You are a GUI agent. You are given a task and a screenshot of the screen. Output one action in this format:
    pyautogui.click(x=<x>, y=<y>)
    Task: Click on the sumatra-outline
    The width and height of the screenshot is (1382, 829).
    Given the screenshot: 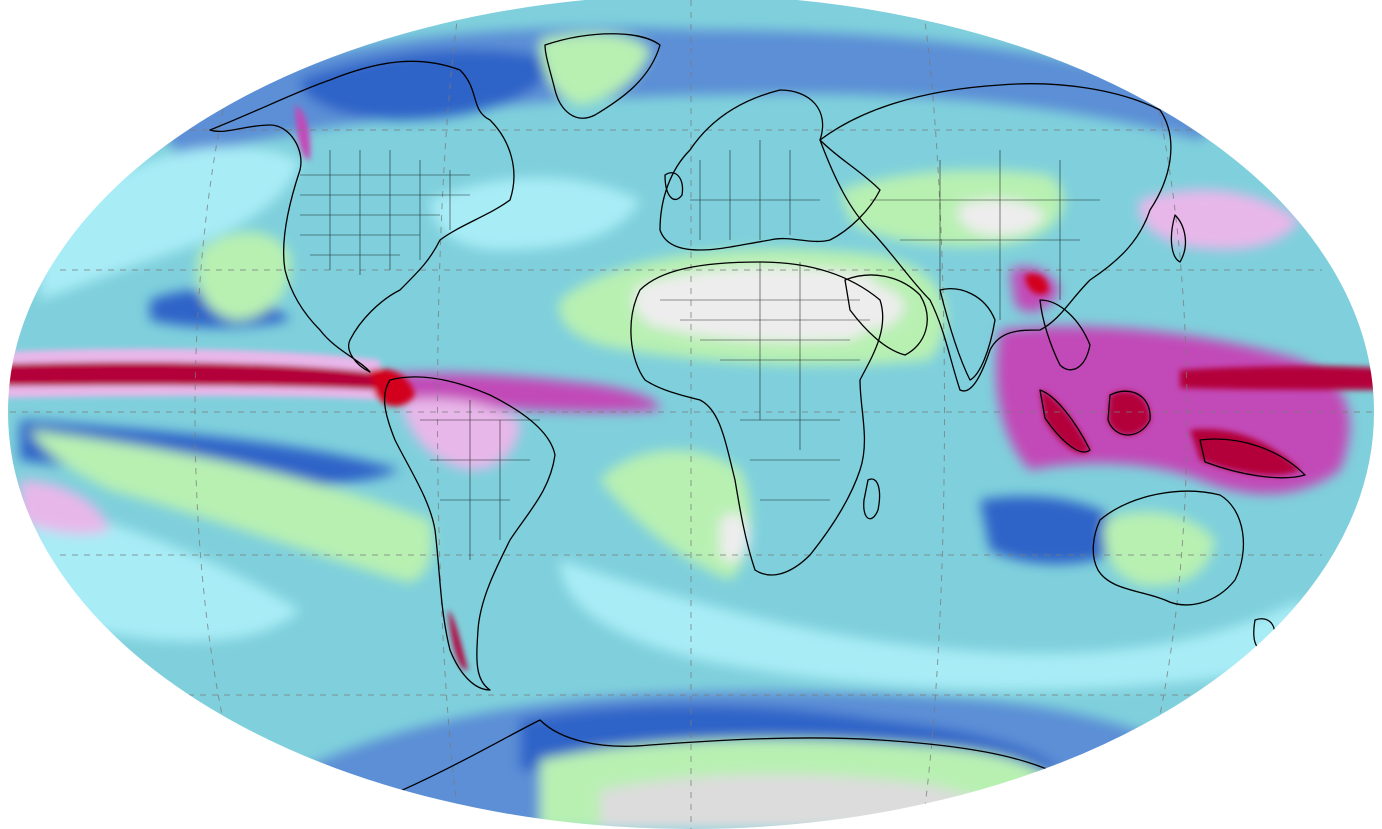 What is the action you would take?
    pyautogui.click(x=1065, y=421)
    